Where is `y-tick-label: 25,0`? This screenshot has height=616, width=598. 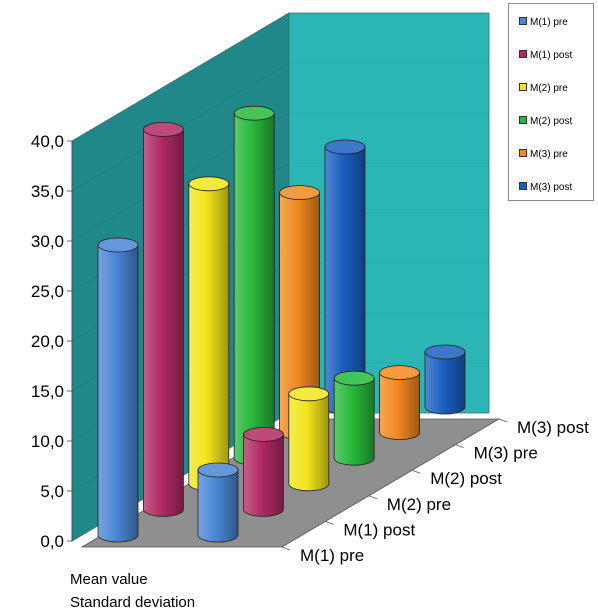
y-tick-label: 25,0 is located at coordinates (47, 291).